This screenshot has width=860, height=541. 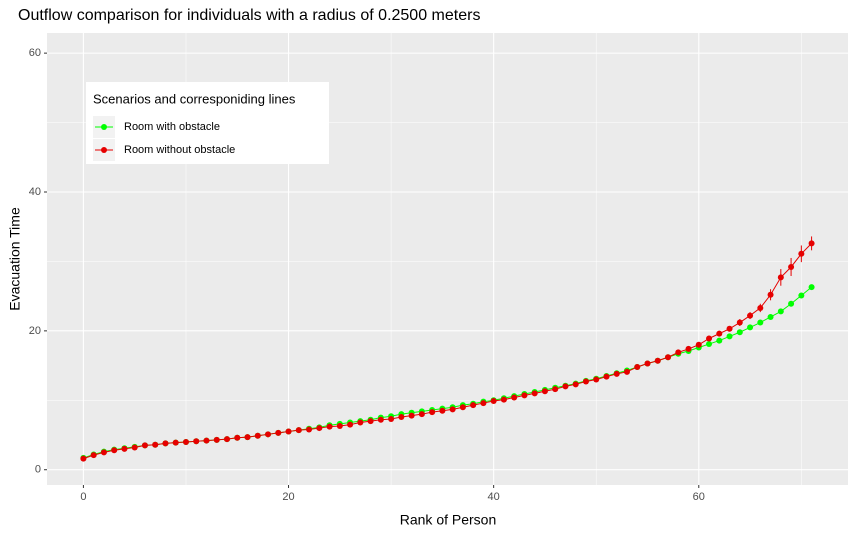 I want to click on legend-label: Room with obstacle, so click(x=172, y=127).